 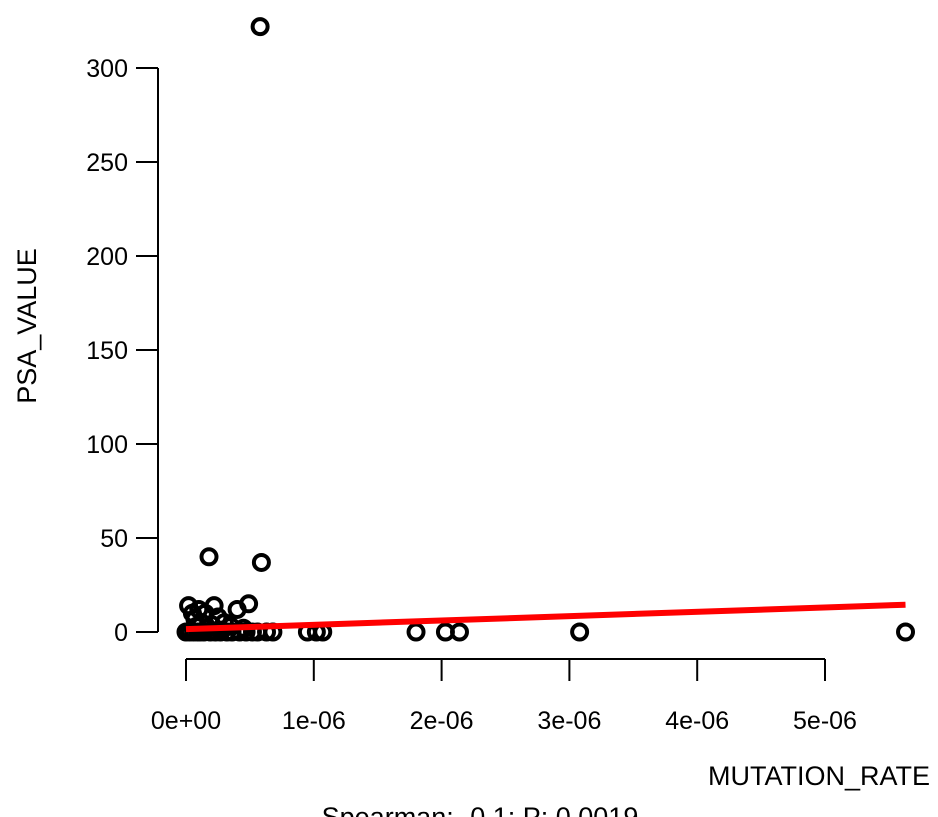 I want to click on x-tick-label: 3e-06, so click(x=569, y=721).